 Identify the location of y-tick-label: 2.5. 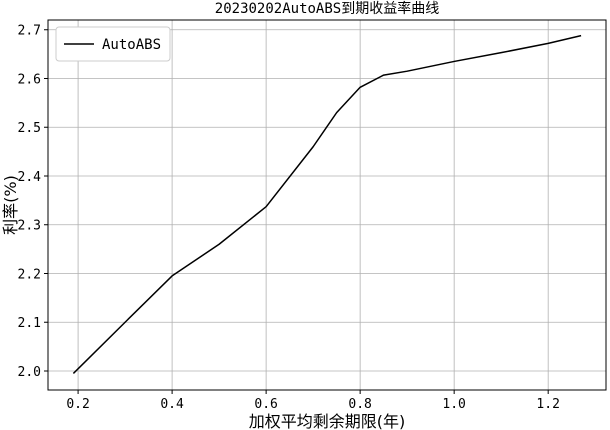
(29, 128).